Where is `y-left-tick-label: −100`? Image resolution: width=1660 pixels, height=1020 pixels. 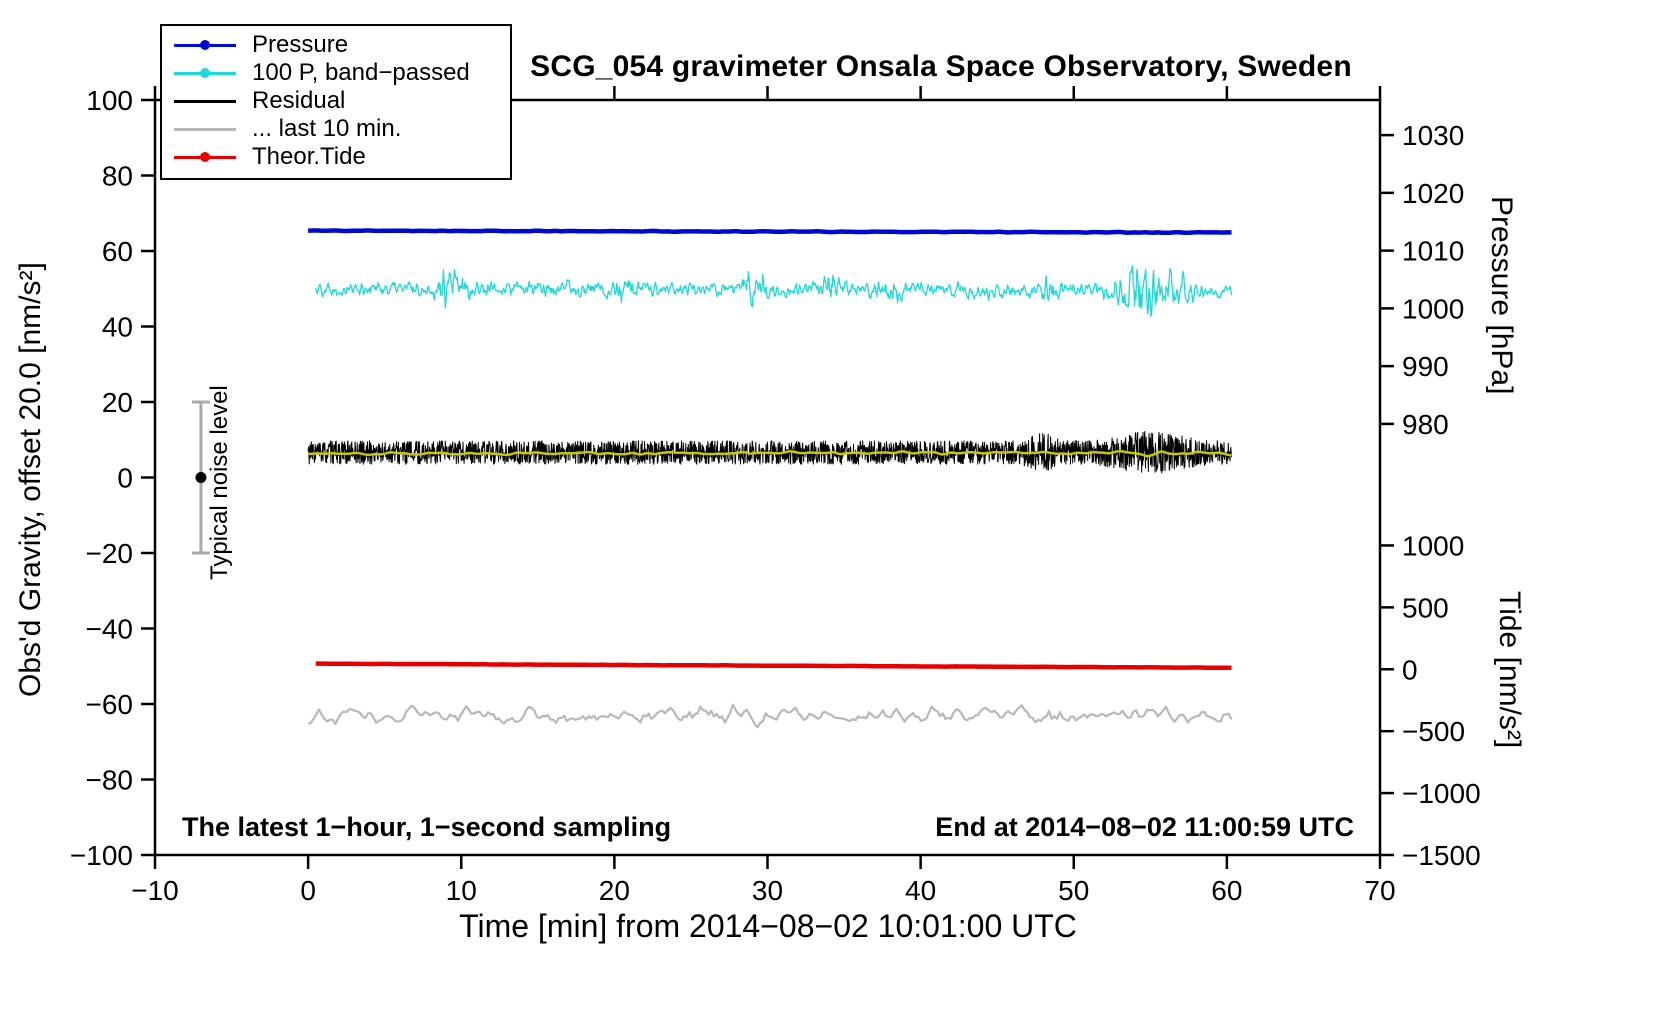 y-left-tick-label: −100 is located at coordinates (101, 855).